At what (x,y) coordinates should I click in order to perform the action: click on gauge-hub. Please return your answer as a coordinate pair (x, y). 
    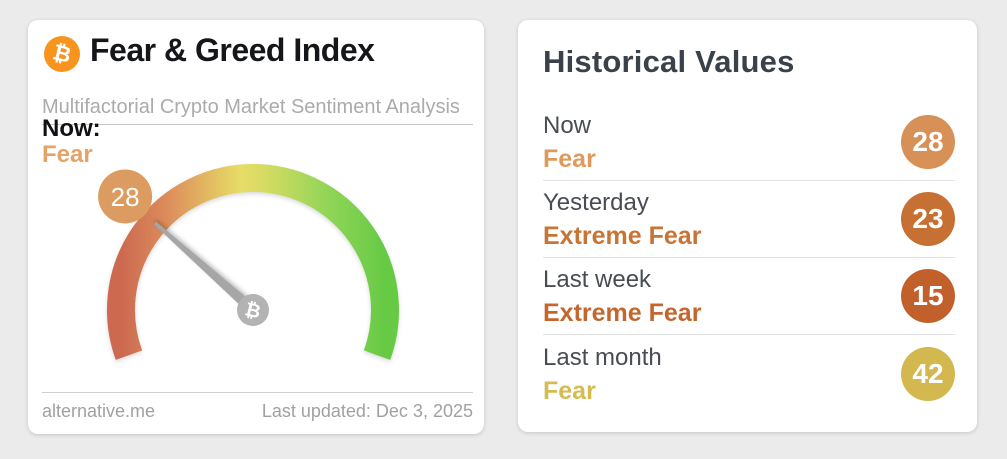
    Looking at the image, I should click on (253, 310).